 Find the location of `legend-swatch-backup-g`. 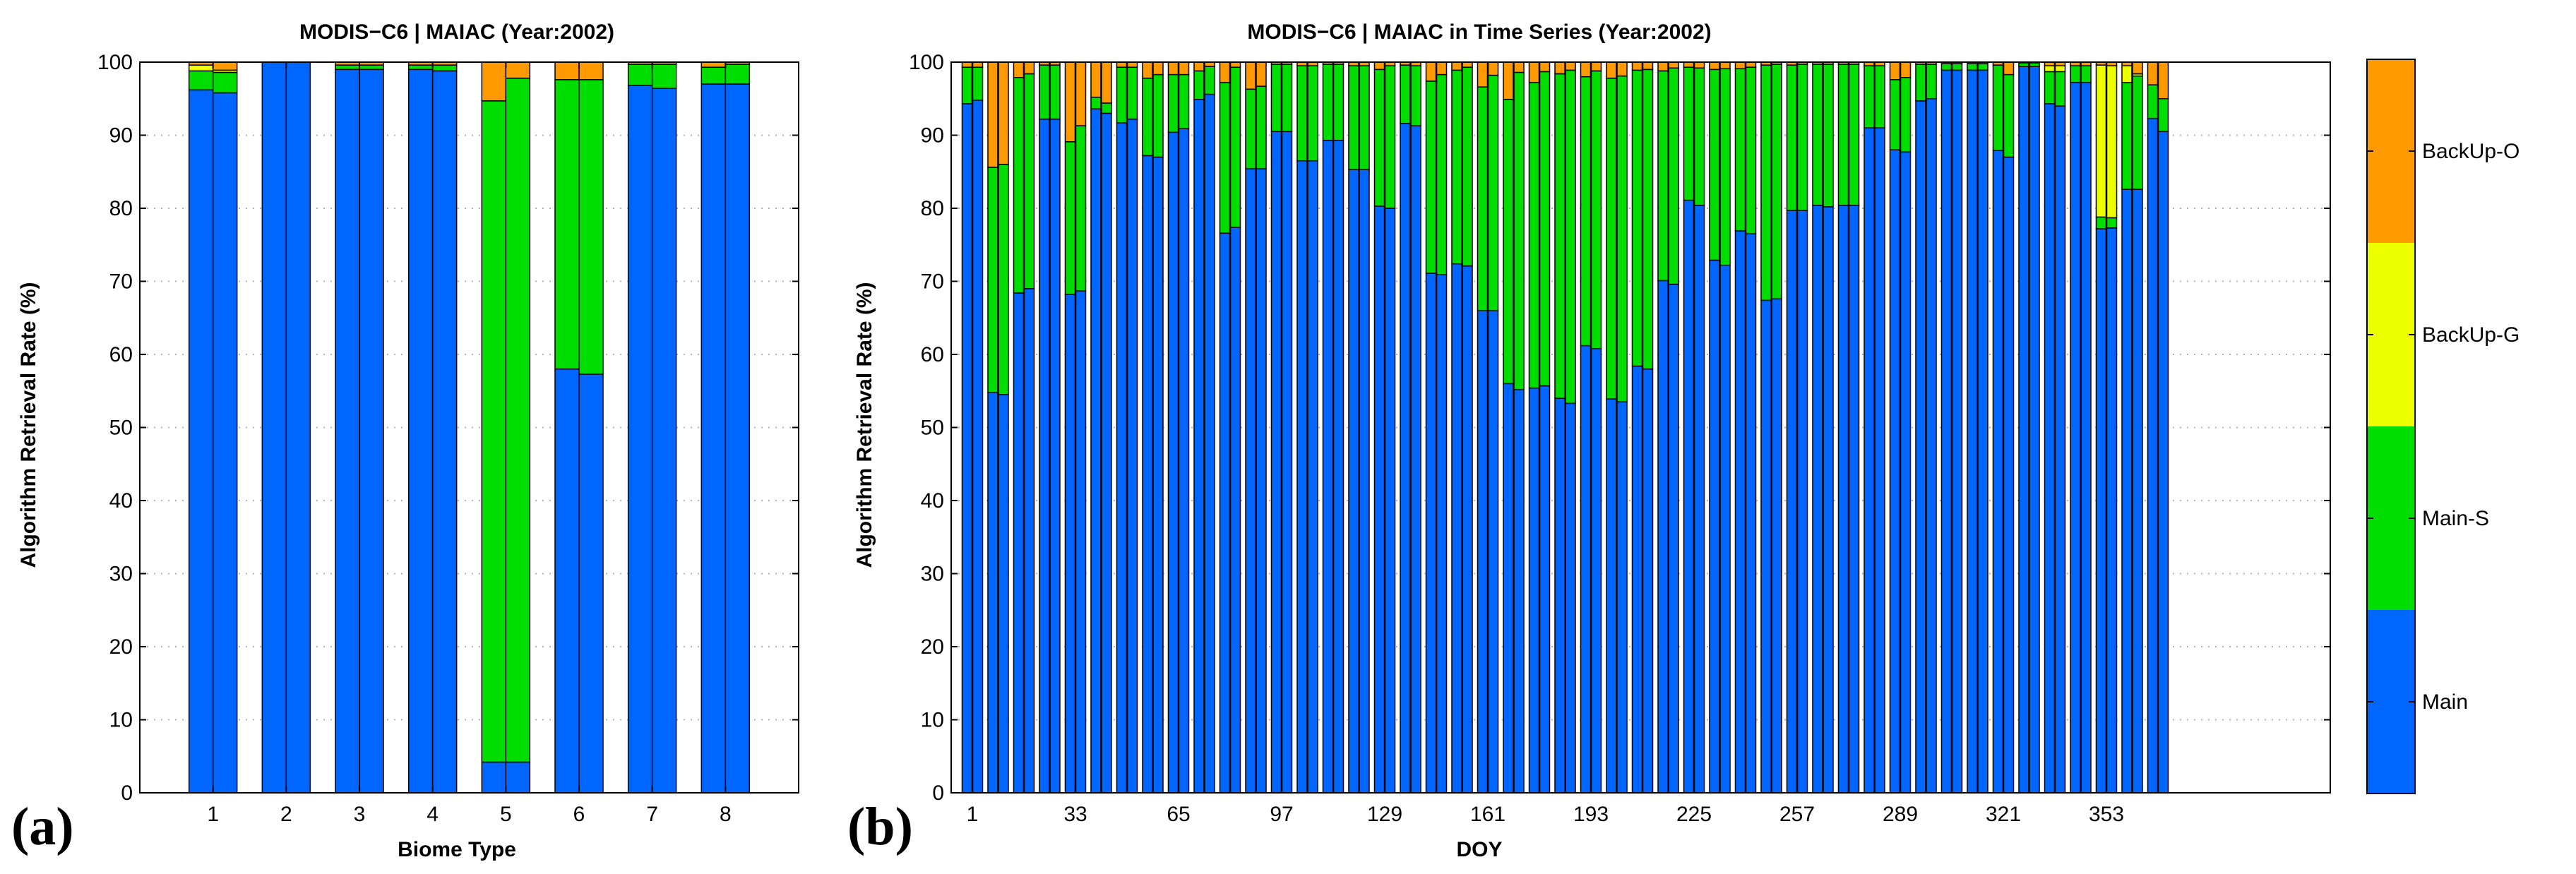

legend-swatch-backup-g is located at coordinates (2391, 335).